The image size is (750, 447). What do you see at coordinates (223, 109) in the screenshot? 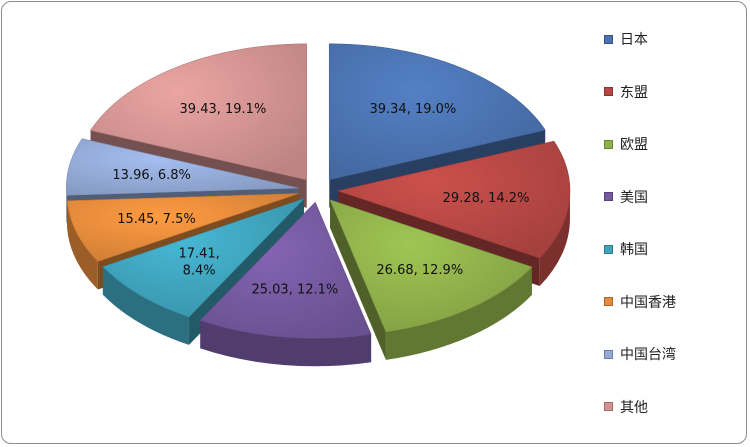
I see `data-label-7: 39.43, 19.1%` at bounding box center [223, 109].